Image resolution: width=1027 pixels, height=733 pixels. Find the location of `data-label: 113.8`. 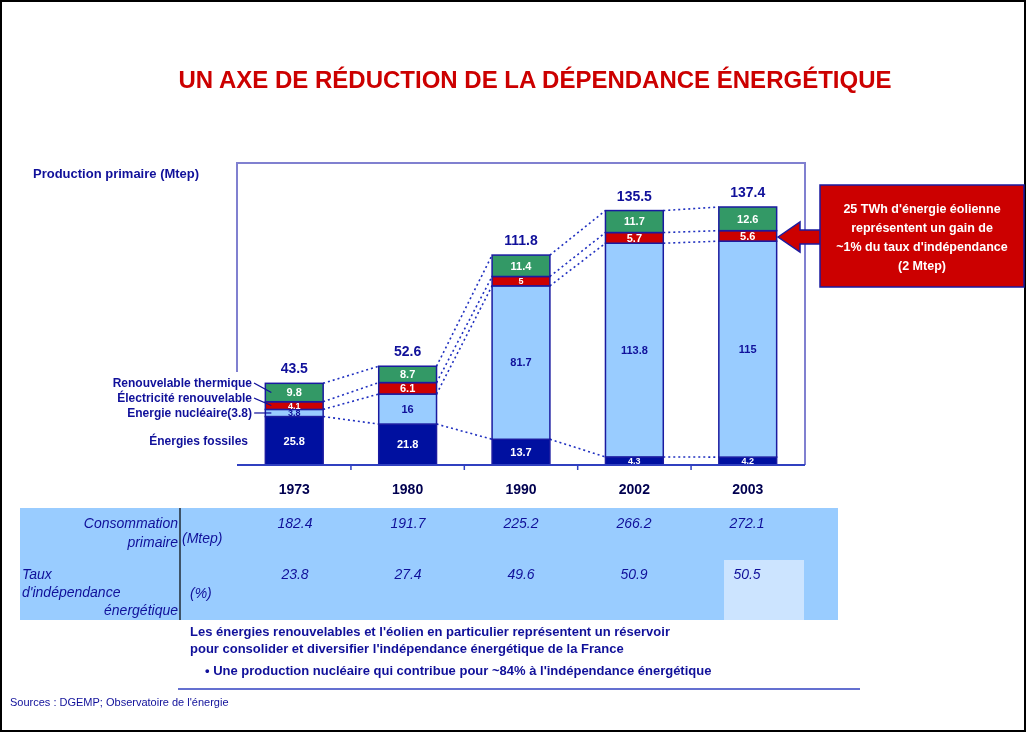

data-label: 113.8 is located at coordinates (634, 349).